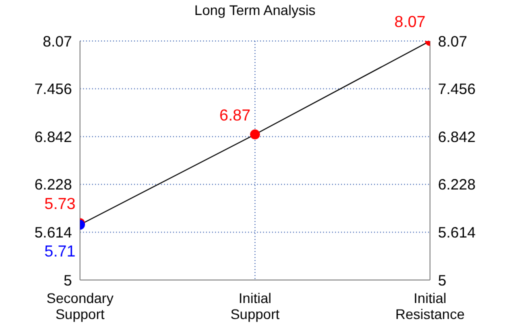 The width and height of the screenshot is (510, 330). What do you see at coordinates (68, 281) in the screenshot?
I see `y-tick-label: 5` at bounding box center [68, 281].